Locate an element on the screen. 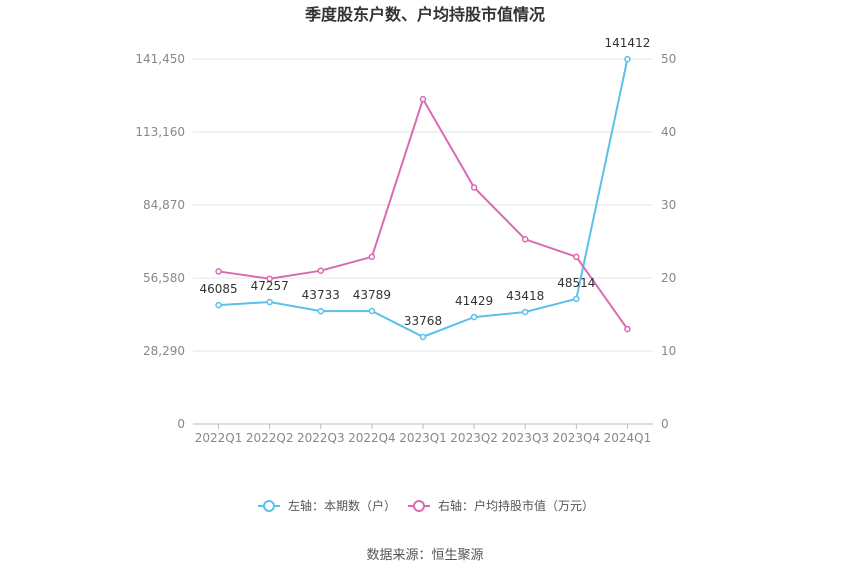  data-label: 43789 is located at coordinates (372, 295).